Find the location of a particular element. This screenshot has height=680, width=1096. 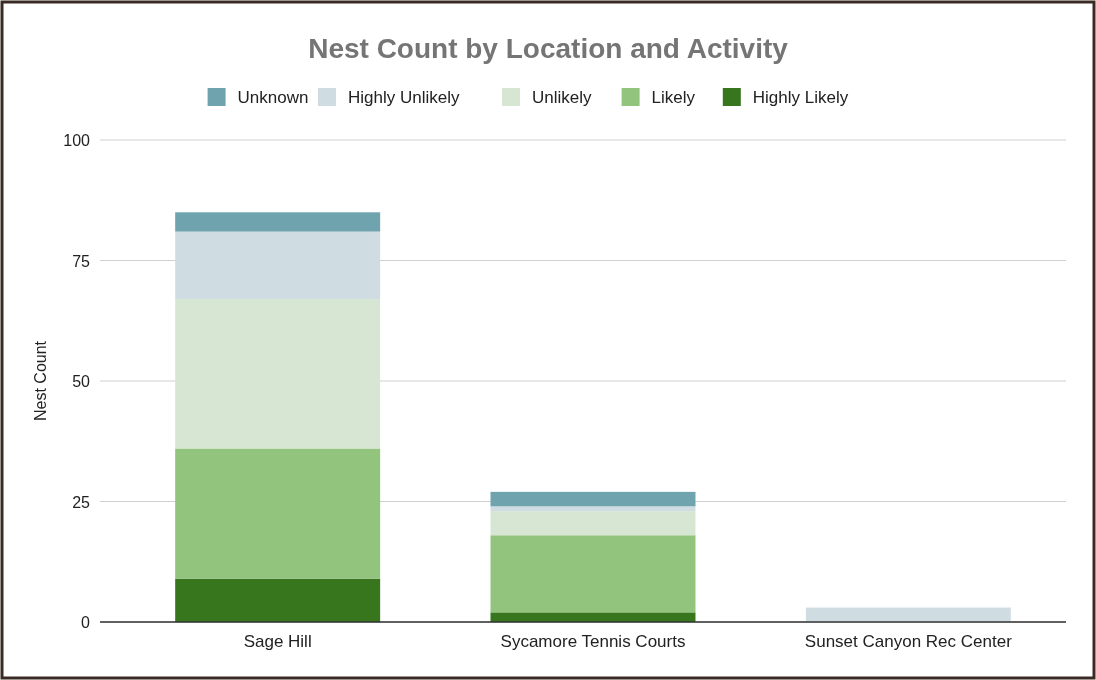

legend-label: Highly Likely is located at coordinates (800, 97).